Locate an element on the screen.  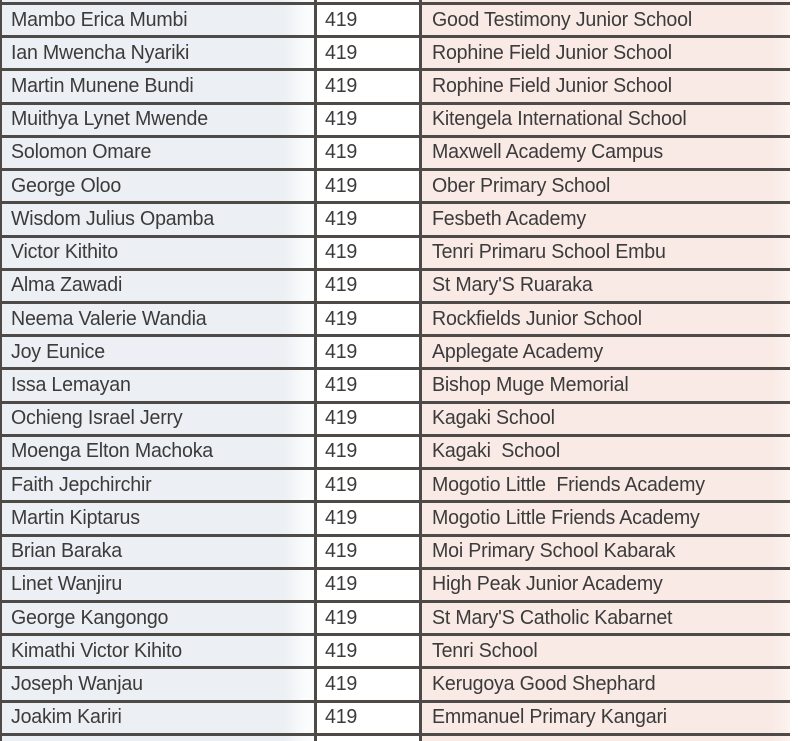
school-cell: Moi Primary School Kabarak is located at coordinates (604, 551).